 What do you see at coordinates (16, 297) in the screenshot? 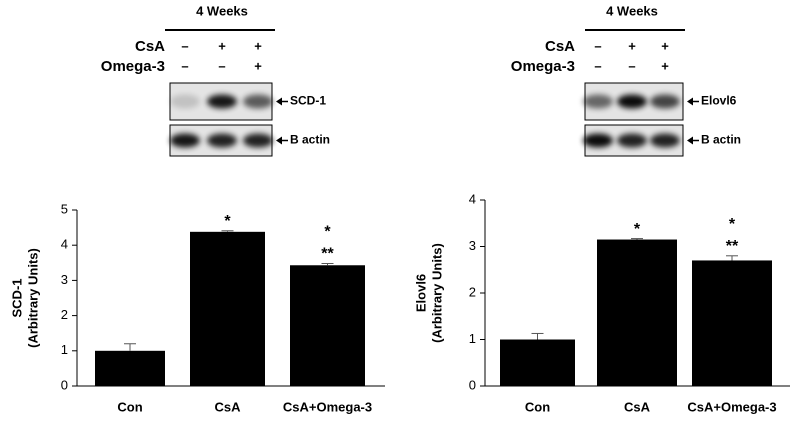
I see `y-axis-label: SCD-1` at bounding box center [16, 297].